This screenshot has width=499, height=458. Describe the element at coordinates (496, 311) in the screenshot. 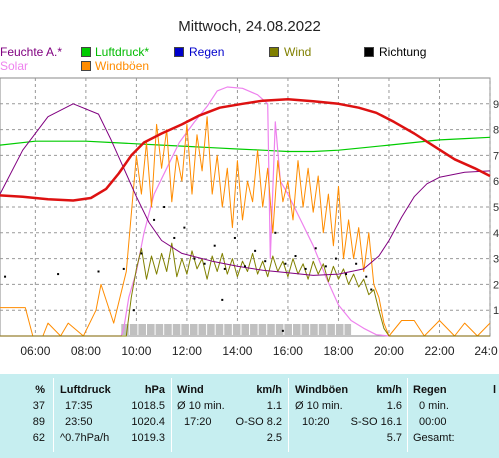

I see `right-tick-label: 1` at that location.